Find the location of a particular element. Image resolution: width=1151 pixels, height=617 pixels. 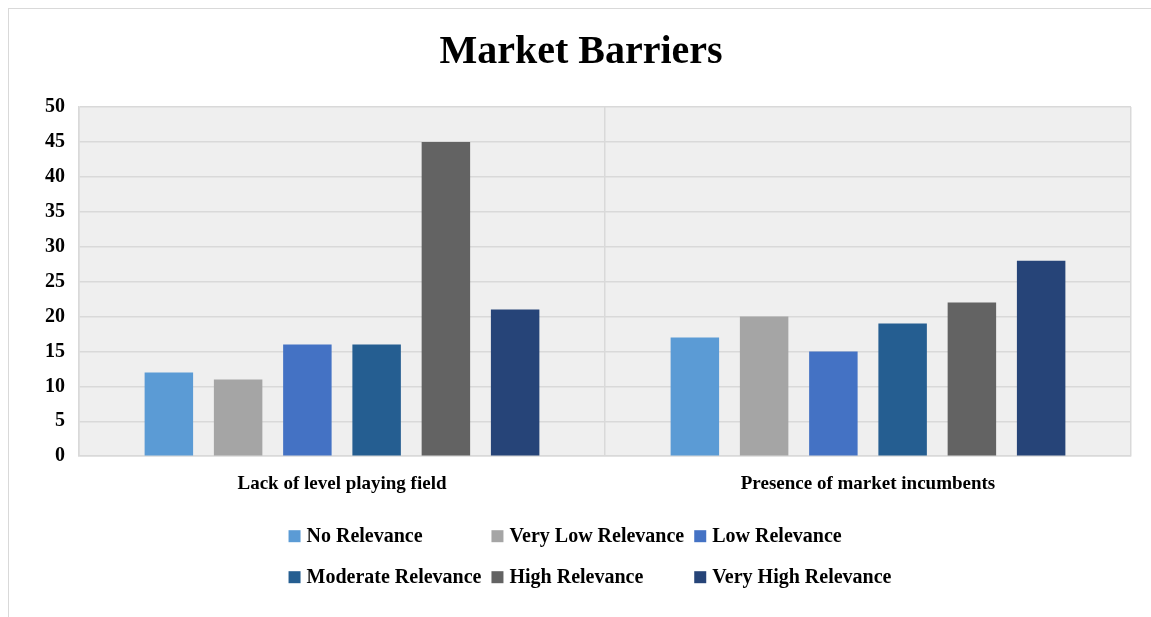

y-tick-label: 50 is located at coordinates (55, 105).